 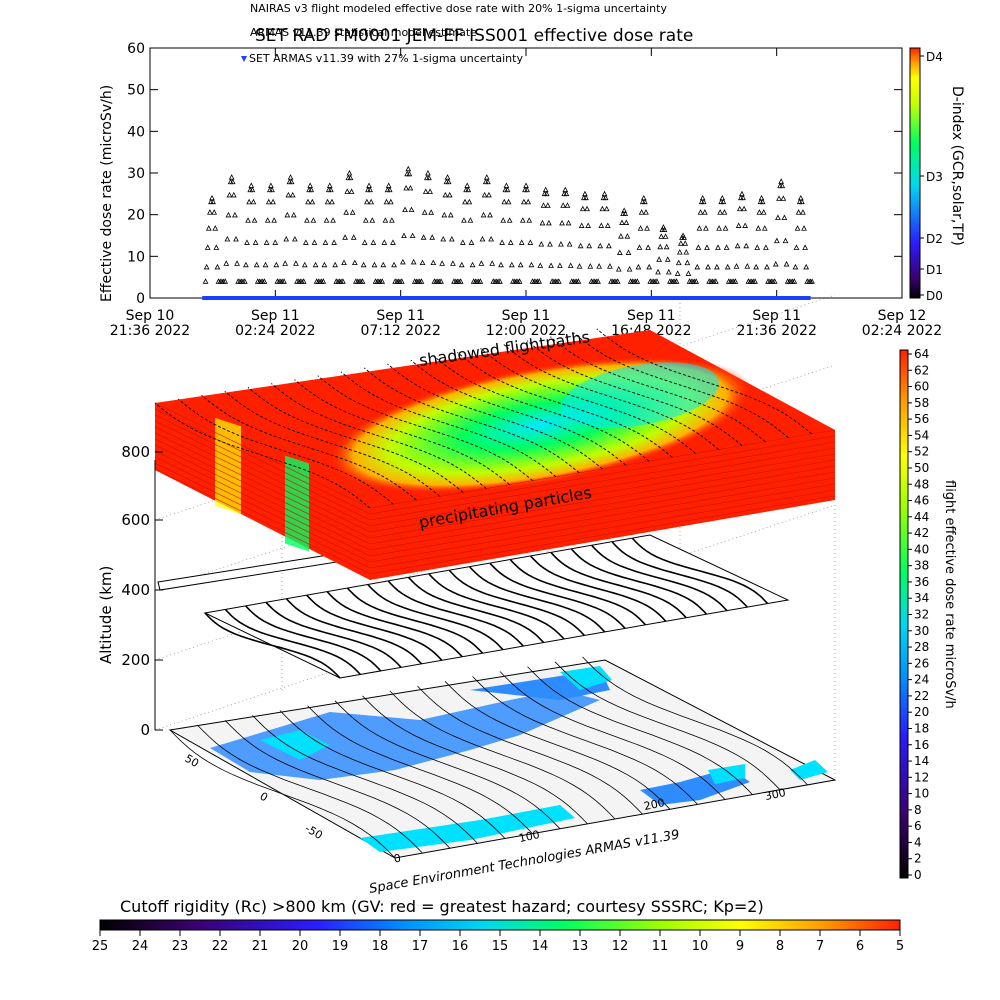 What do you see at coordinates (921, 745) in the screenshot?
I see `dose-rate-tick-label: 16` at bounding box center [921, 745].